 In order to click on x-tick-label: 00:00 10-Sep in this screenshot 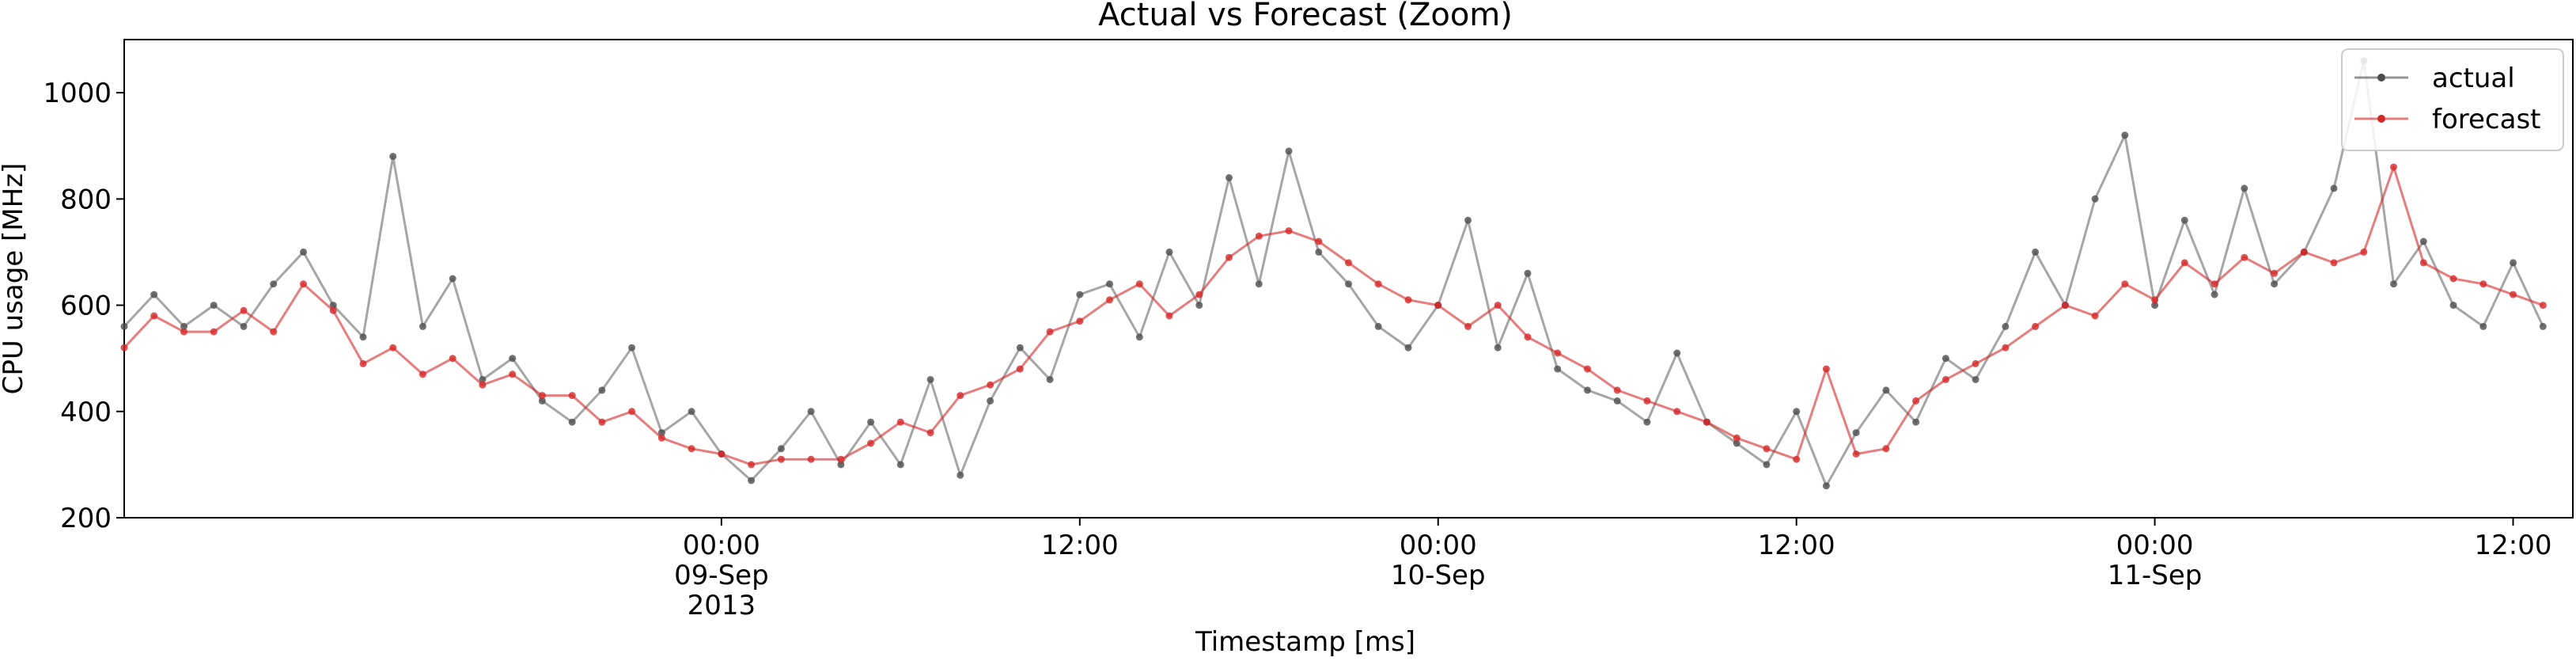, I will do `click(1438, 560)`.